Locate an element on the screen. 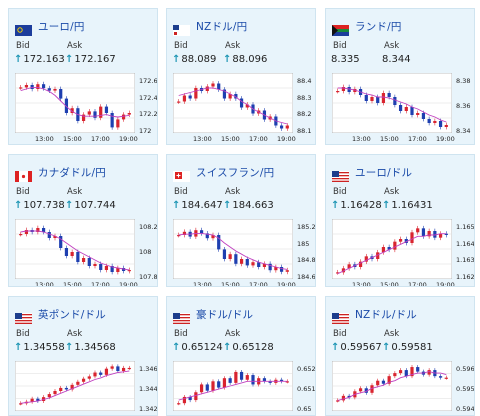  card-header: NZドル/円 is located at coordinates (210, 27).